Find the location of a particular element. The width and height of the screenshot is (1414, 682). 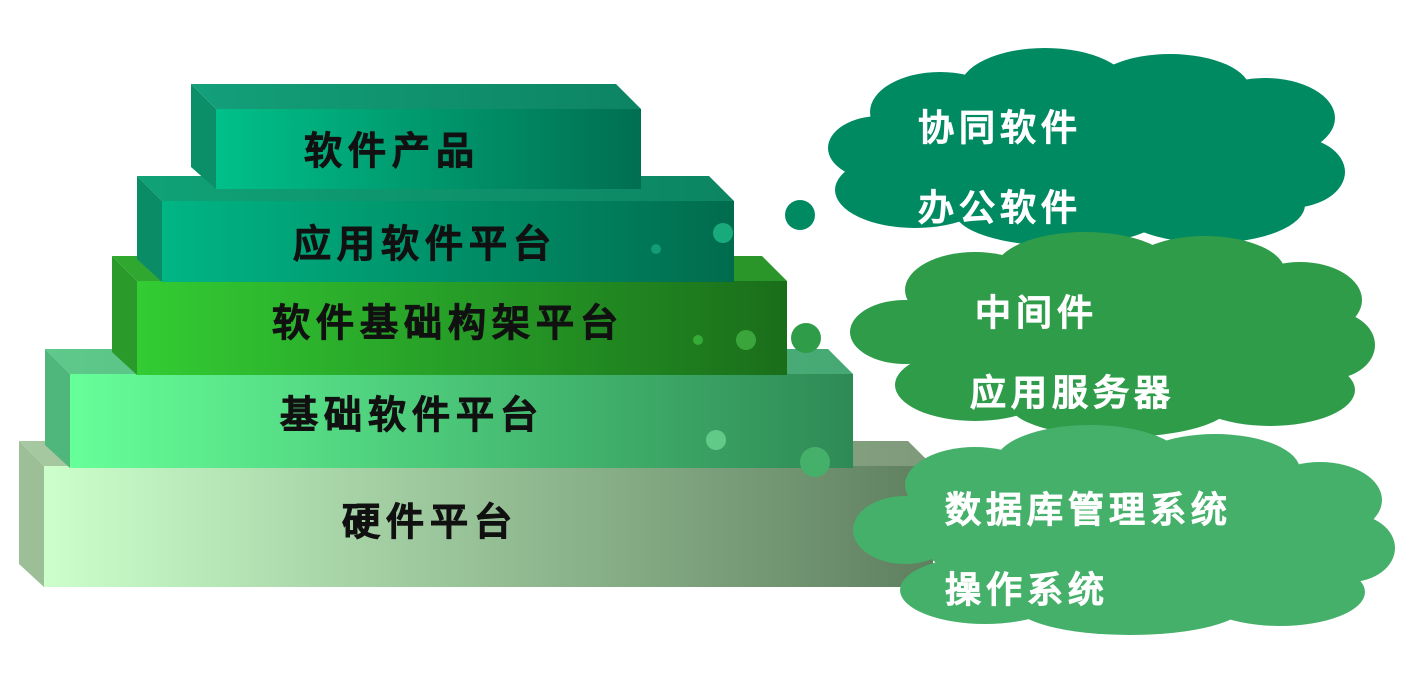

cloud-item: 中间件 is located at coordinates (1036, 313).